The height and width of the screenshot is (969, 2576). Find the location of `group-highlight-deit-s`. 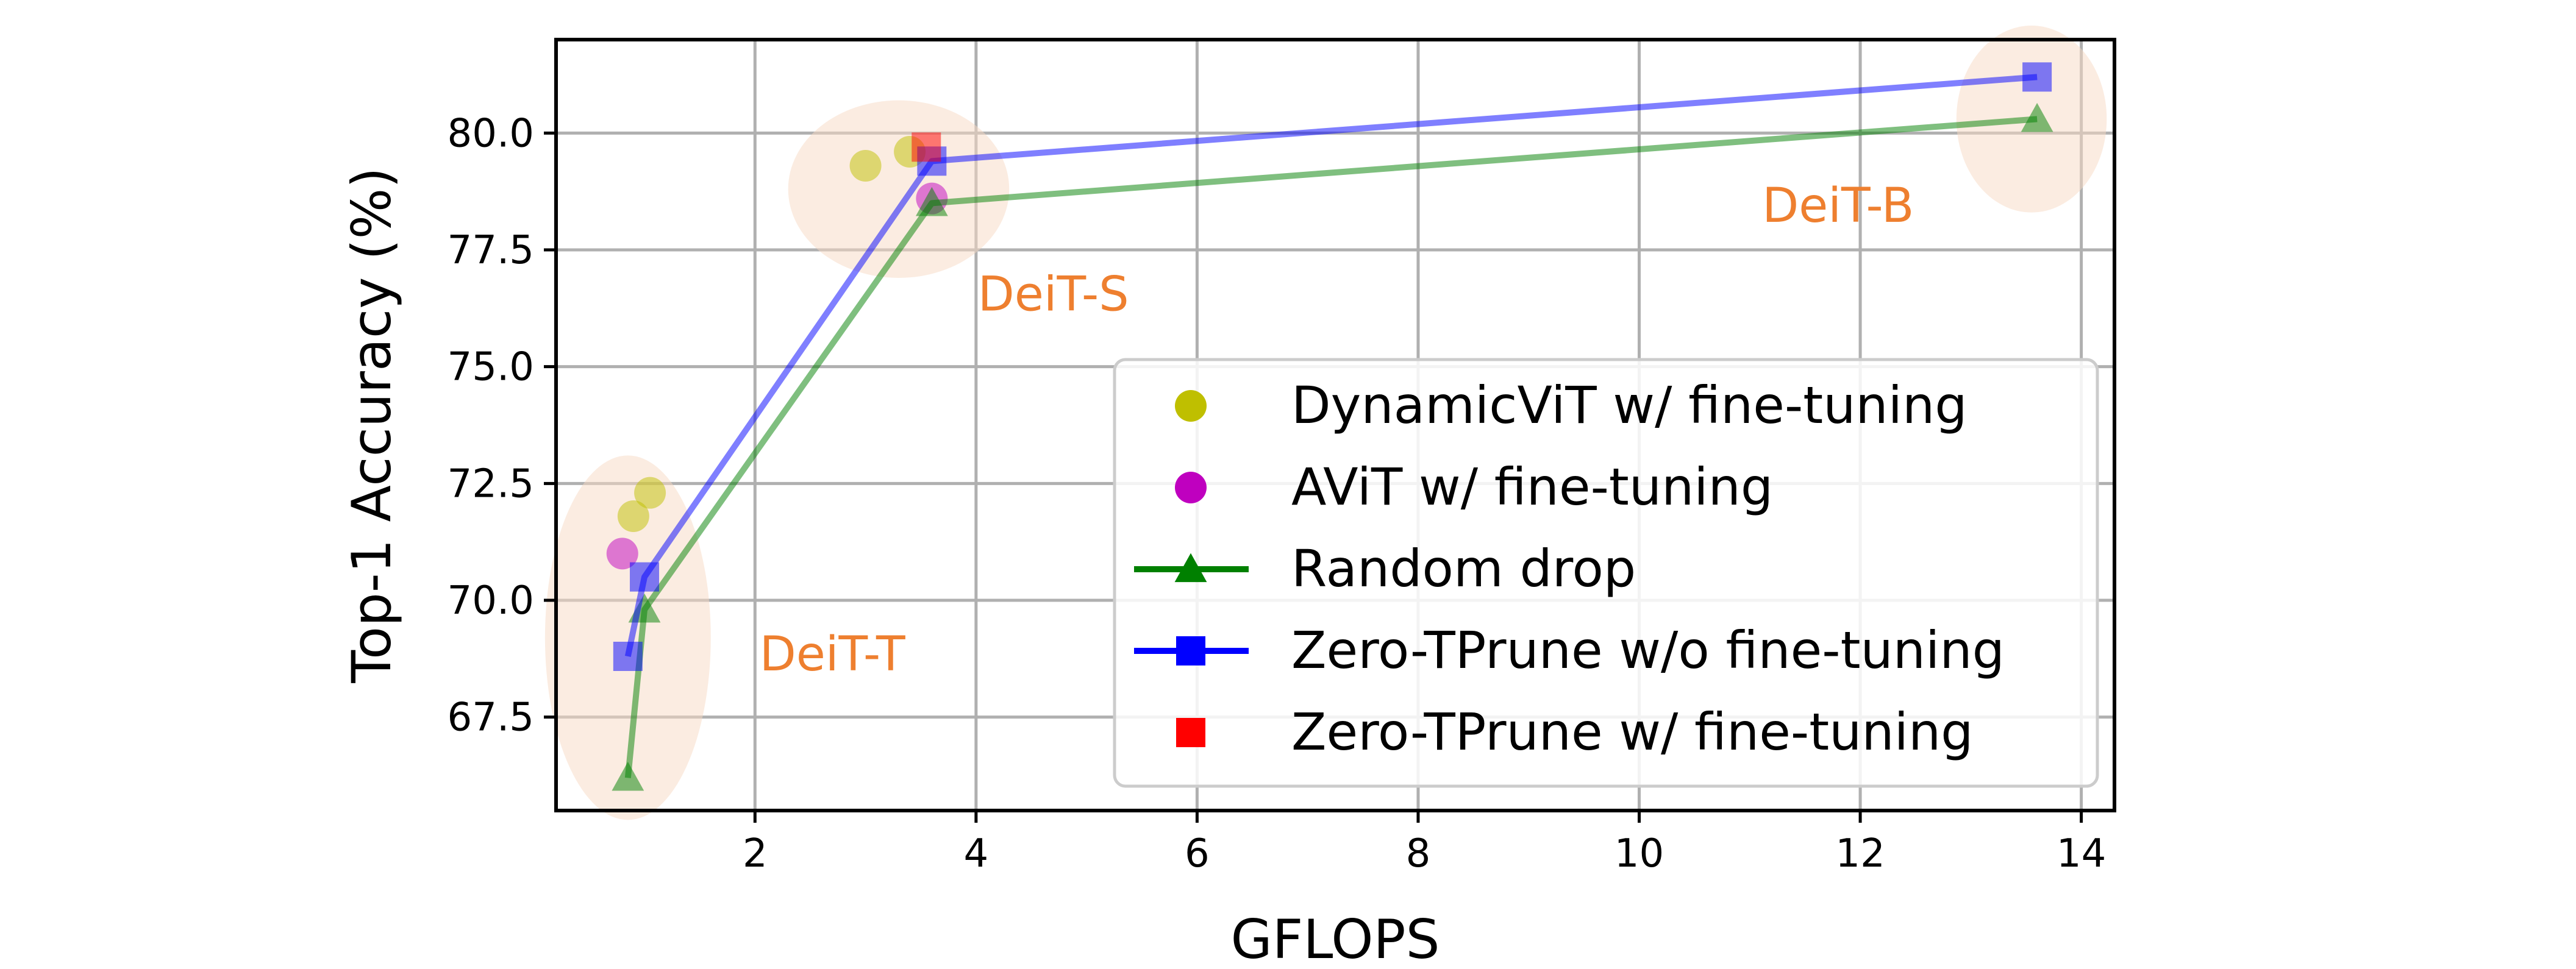

group-highlight-deit-s is located at coordinates (899, 189).